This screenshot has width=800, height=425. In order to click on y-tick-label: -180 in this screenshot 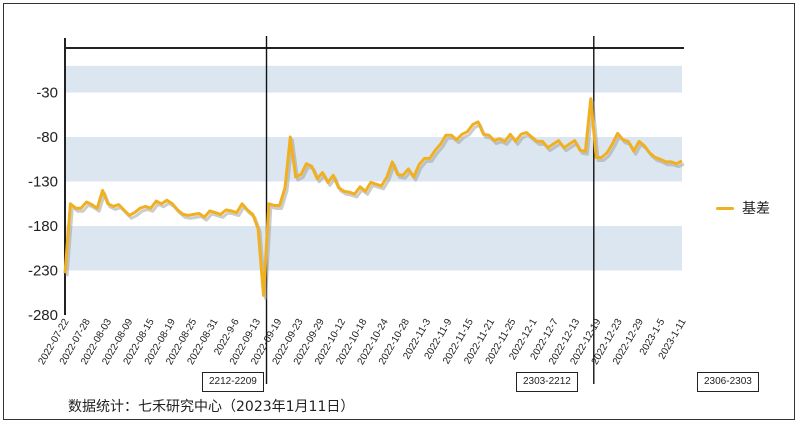, I will do `click(43, 226)`.